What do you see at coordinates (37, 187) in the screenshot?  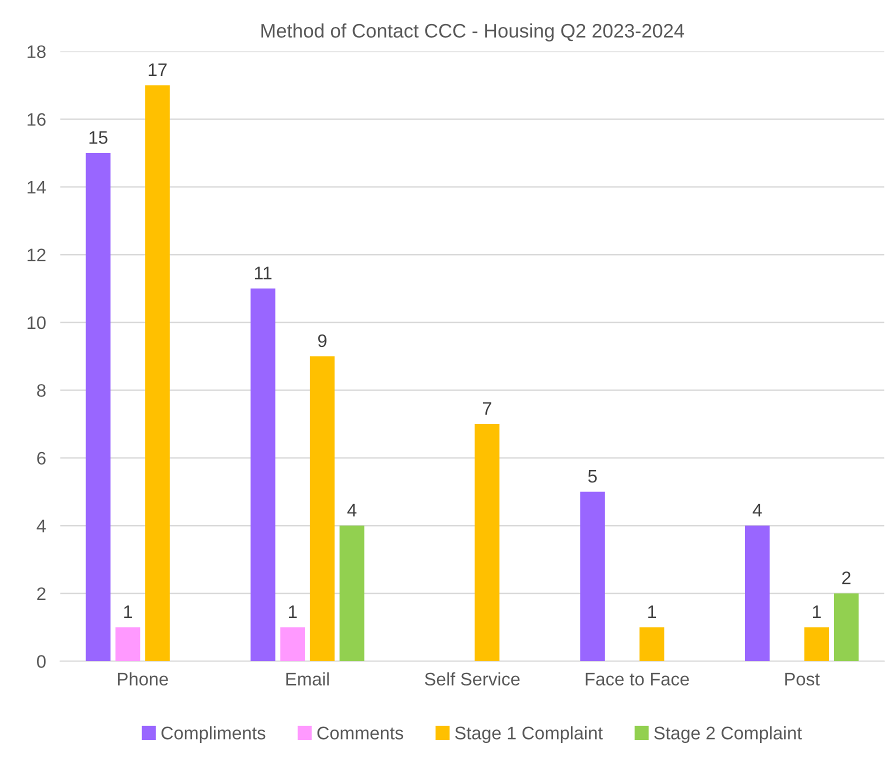 I see `y-tick-label: 14` at bounding box center [37, 187].